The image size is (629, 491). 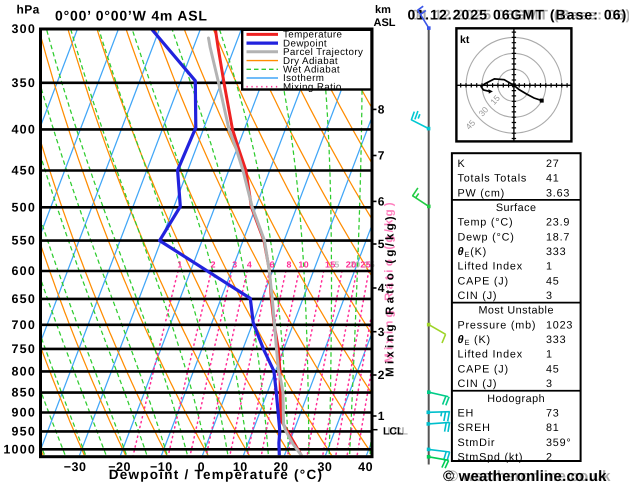 What do you see at coordinates (525, 476) in the screenshot?
I see `svg-text: © weatheronline.co.uk` at bounding box center [525, 476].